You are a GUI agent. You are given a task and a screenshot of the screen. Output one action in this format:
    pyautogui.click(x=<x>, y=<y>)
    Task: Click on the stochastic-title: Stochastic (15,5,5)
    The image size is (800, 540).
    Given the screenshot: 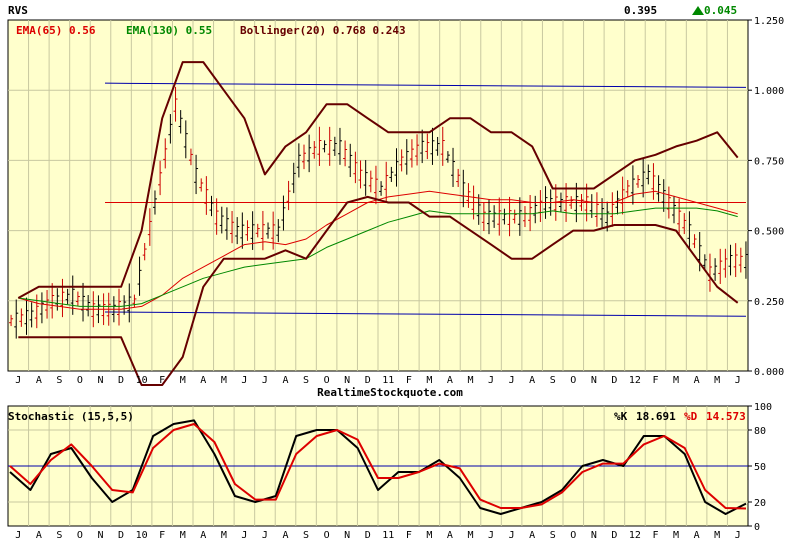 What is the action you would take?
    pyautogui.click(x=71, y=416)
    